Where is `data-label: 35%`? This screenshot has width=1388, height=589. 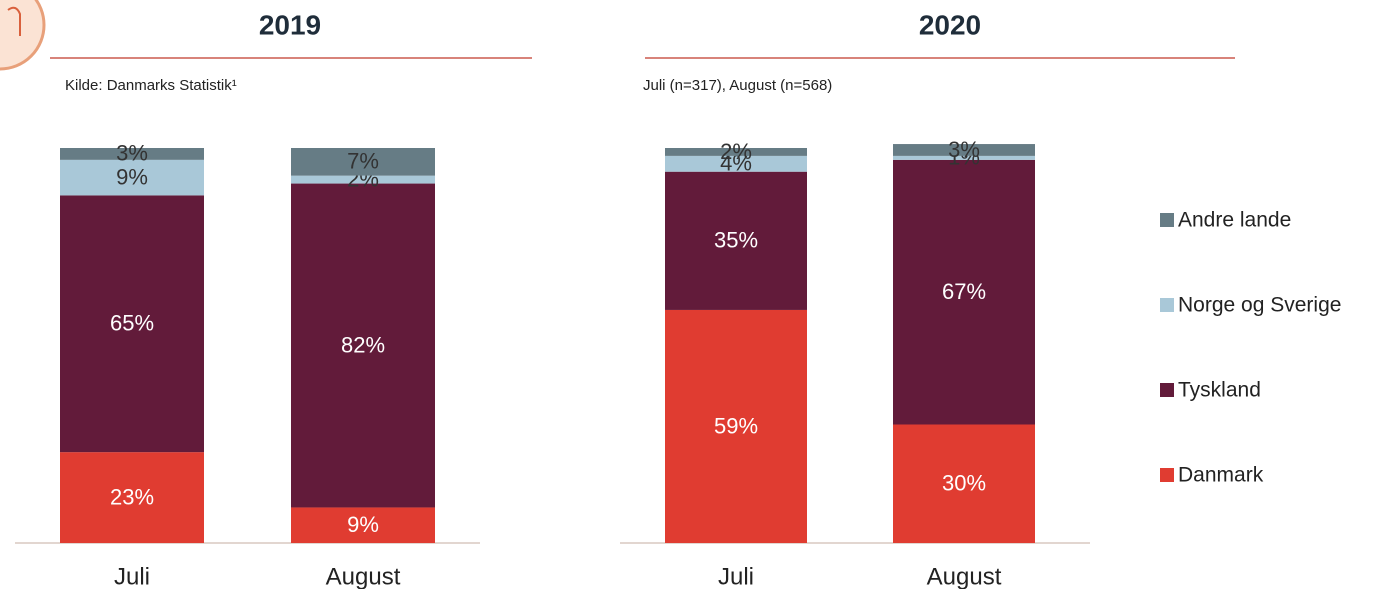
data-label: 35% is located at coordinates (736, 240).